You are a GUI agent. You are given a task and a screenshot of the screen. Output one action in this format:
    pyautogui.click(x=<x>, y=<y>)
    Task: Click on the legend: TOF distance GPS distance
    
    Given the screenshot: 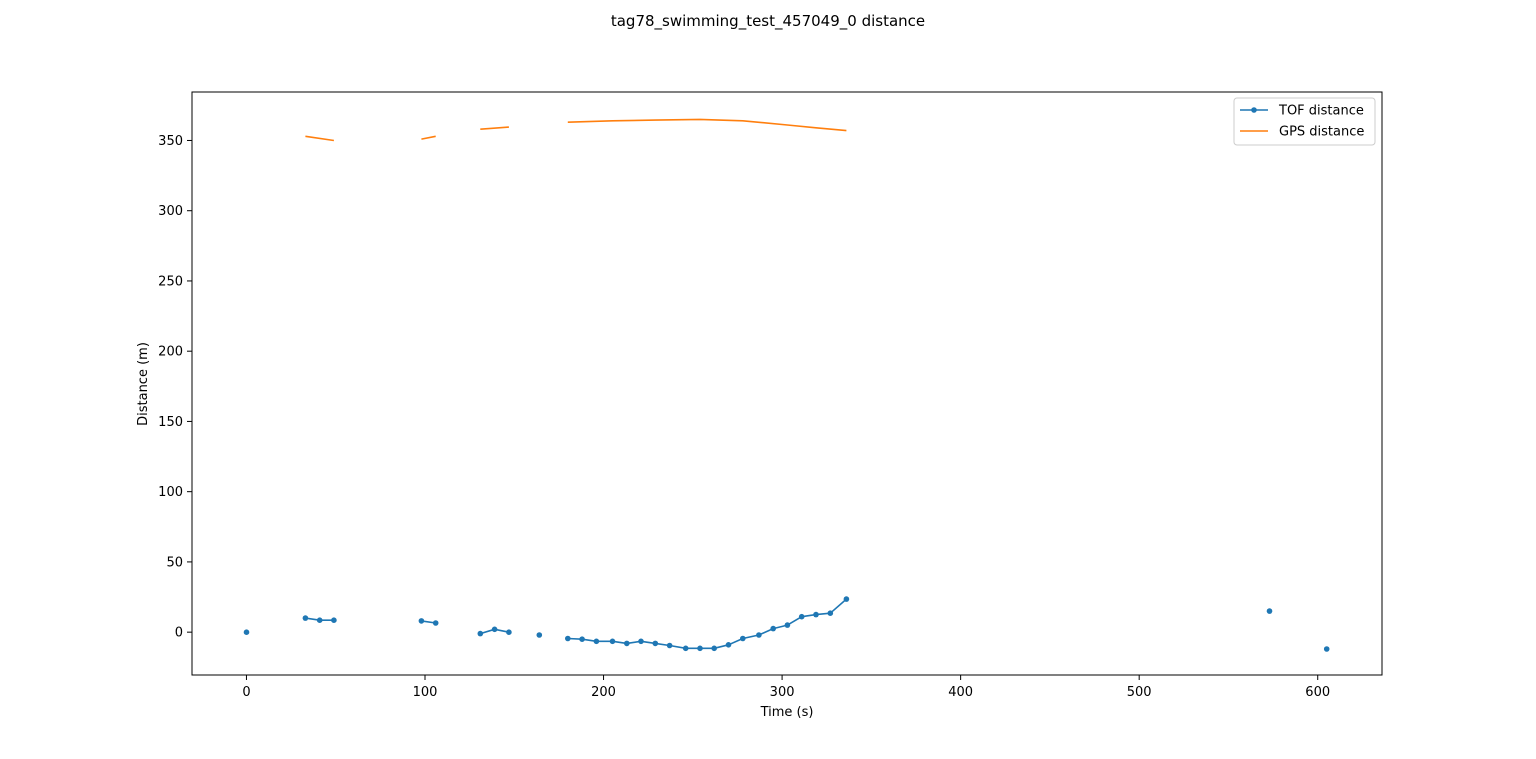 What is the action you would take?
    pyautogui.click(x=1304, y=121)
    